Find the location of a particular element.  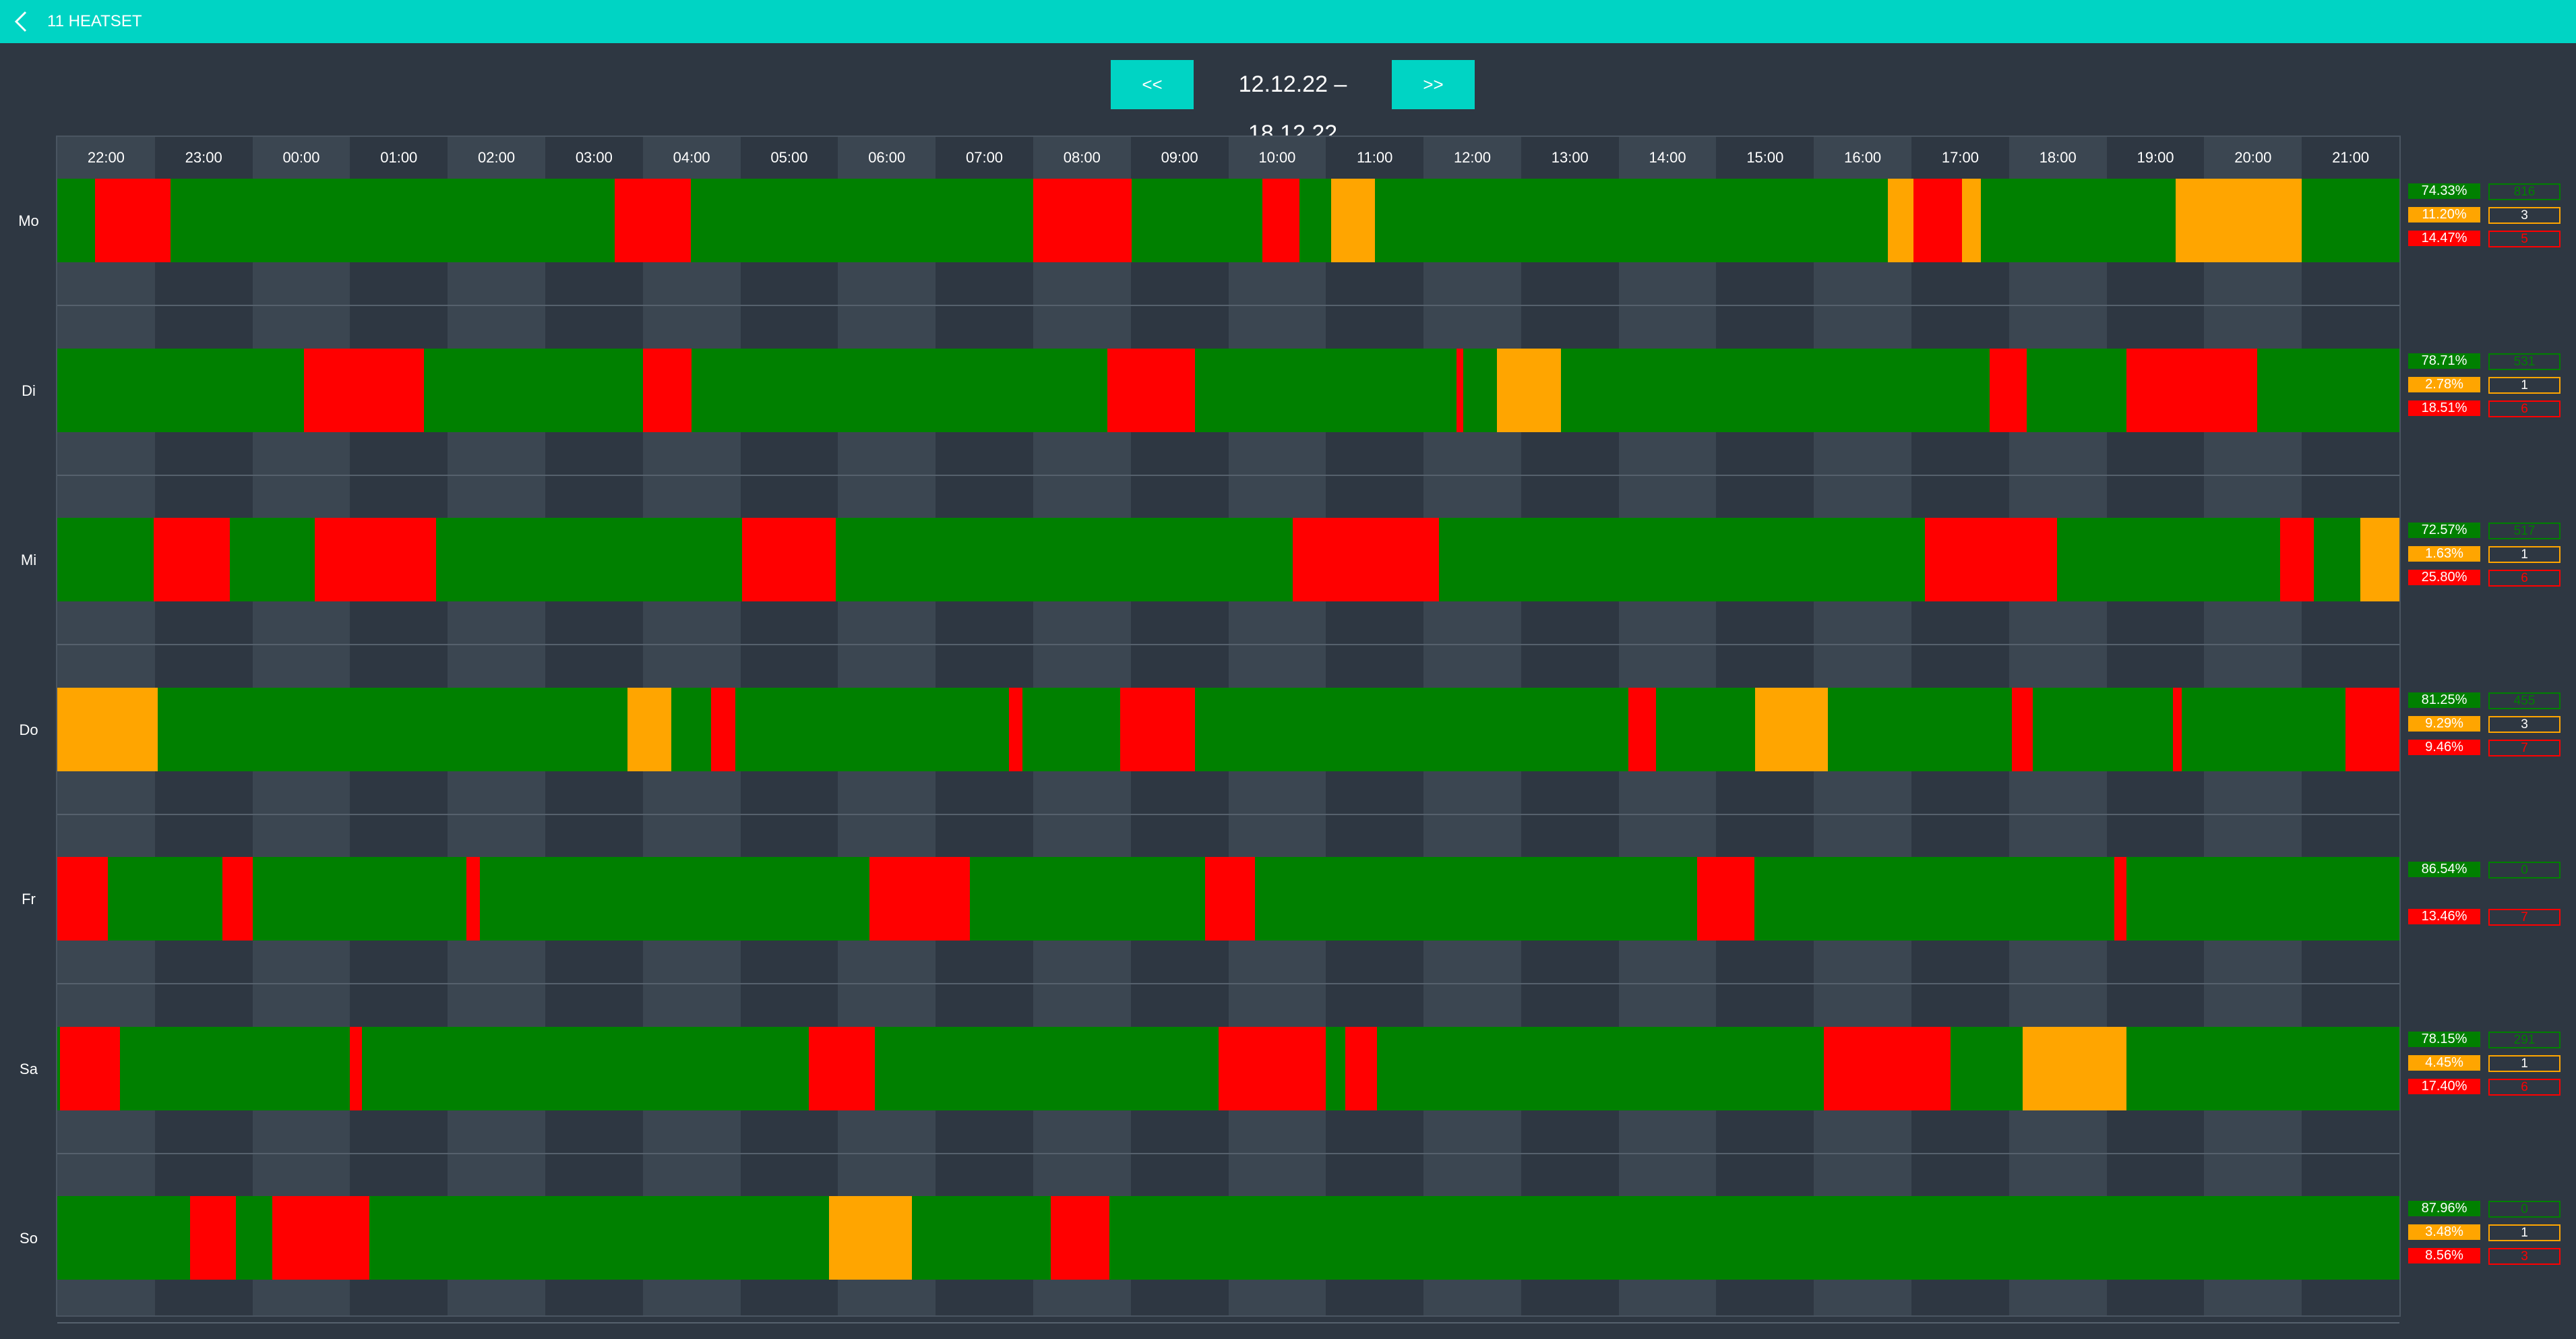

hour-label: 09:00 is located at coordinates (1180, 157).